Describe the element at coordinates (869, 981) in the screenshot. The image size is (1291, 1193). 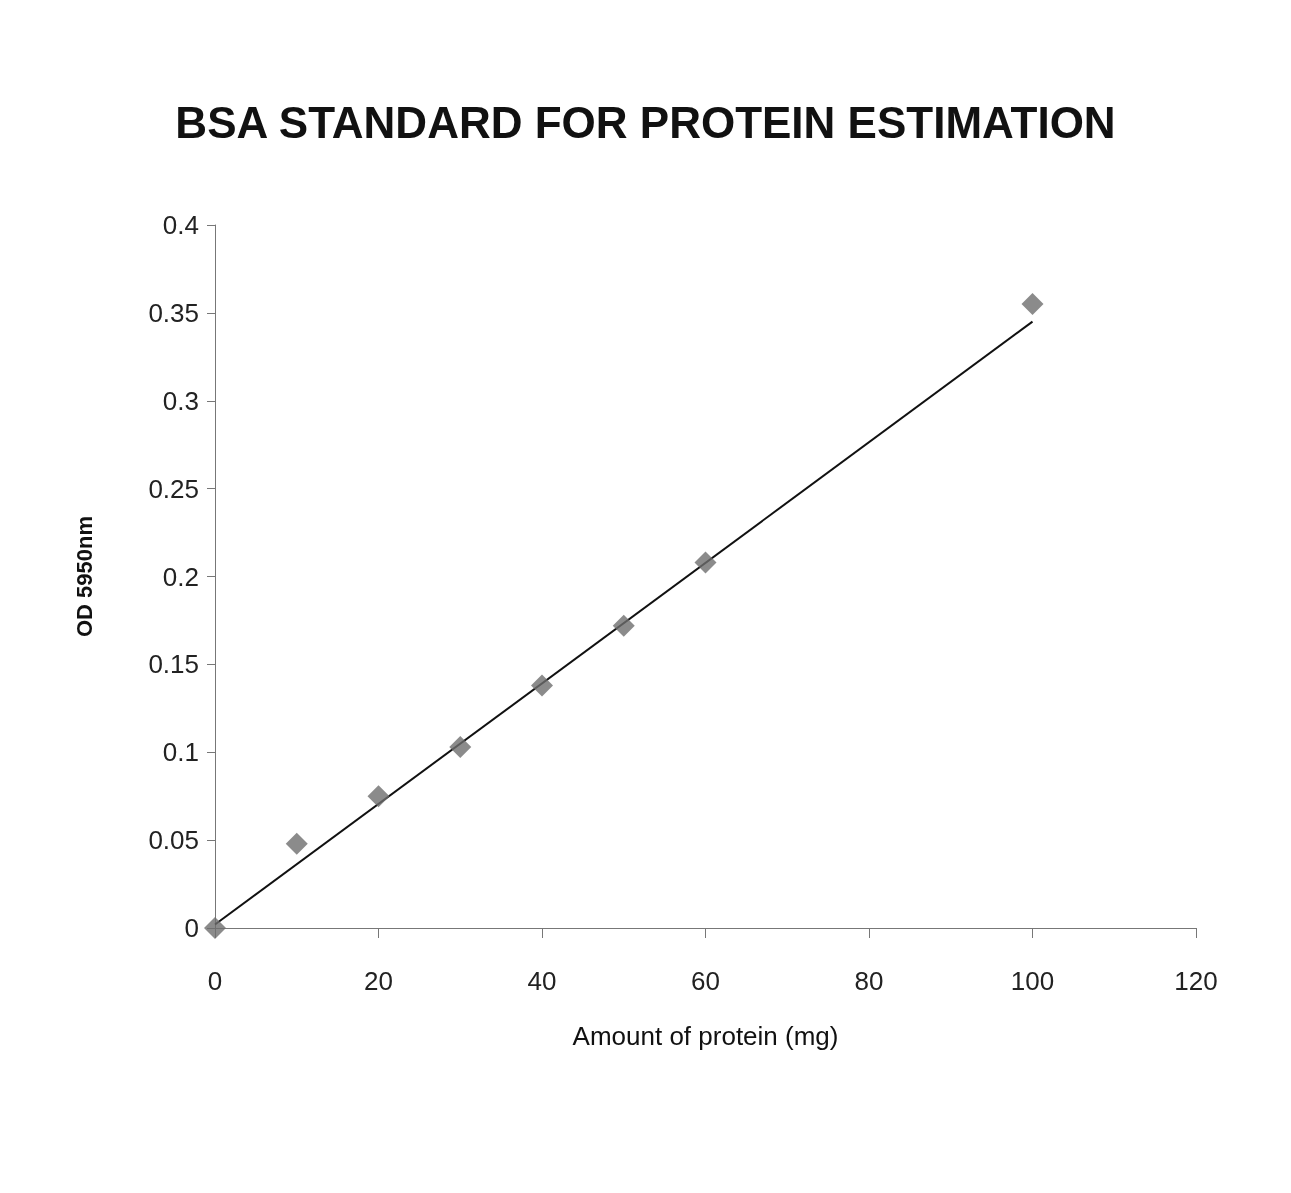
I see `x-tick-label: 80` at that location.